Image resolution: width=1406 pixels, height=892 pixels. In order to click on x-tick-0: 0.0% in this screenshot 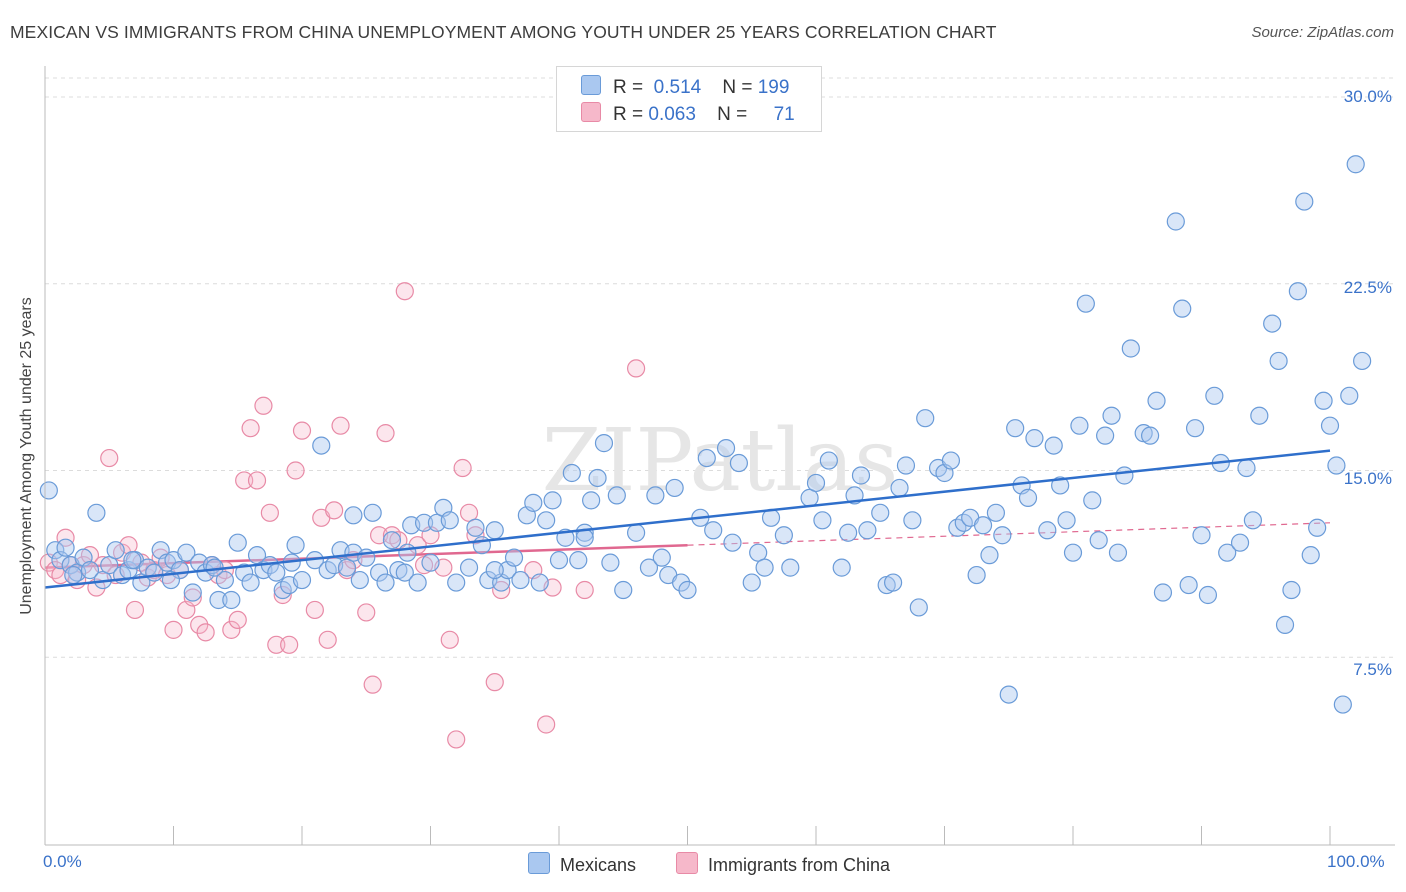, I will do `click(62, 861)`.